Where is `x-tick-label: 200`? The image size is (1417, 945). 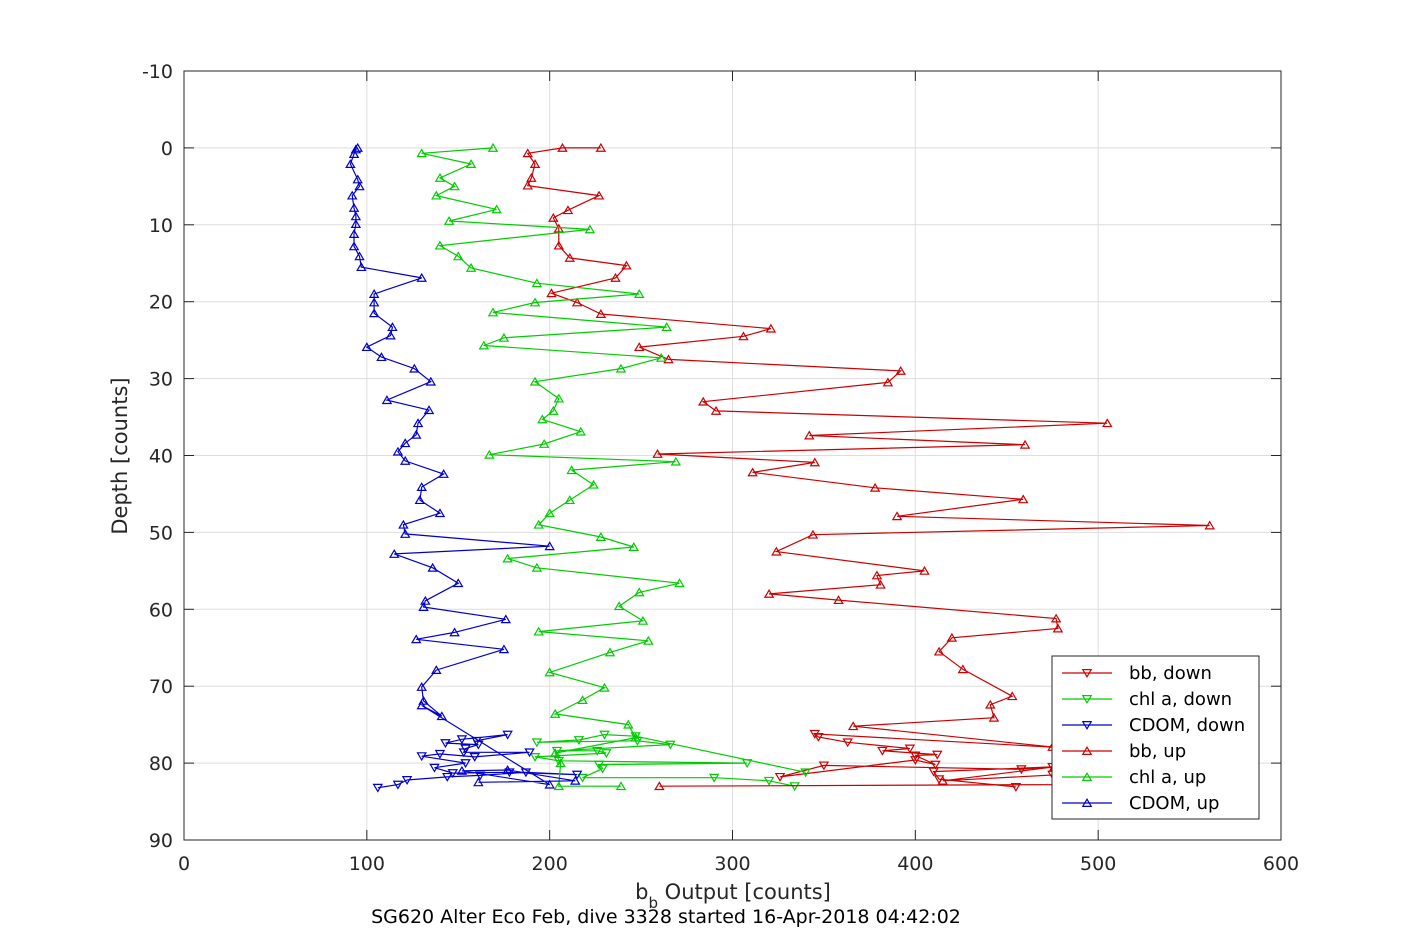 x-tick-label: 200 is located at coordinates (550, 864).